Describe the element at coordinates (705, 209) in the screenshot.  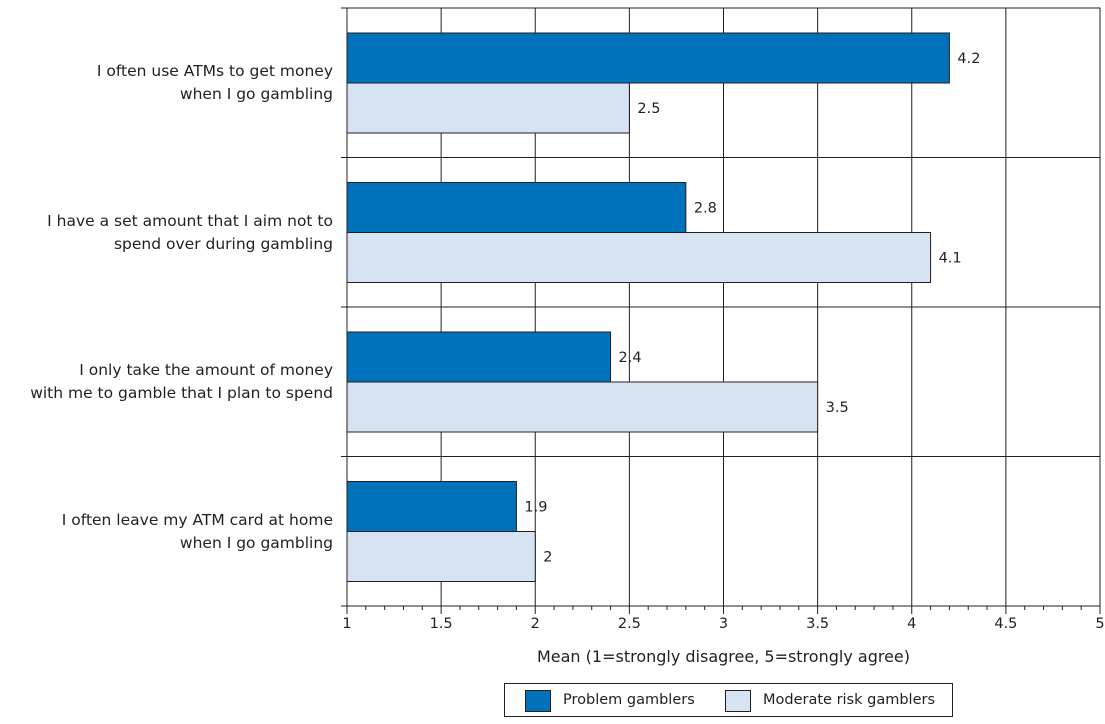
I see `bar-value-label: 2.8` at that location.